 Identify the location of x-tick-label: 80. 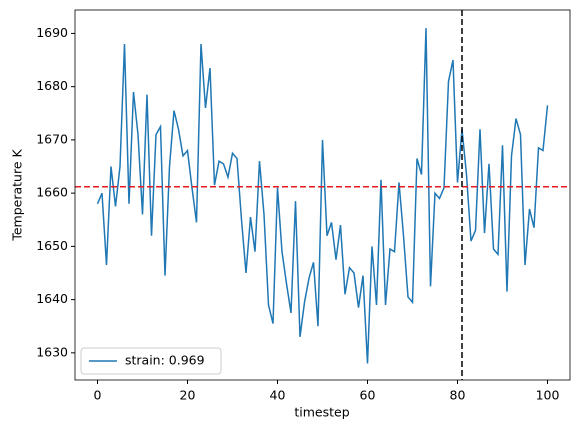
(458, 395).